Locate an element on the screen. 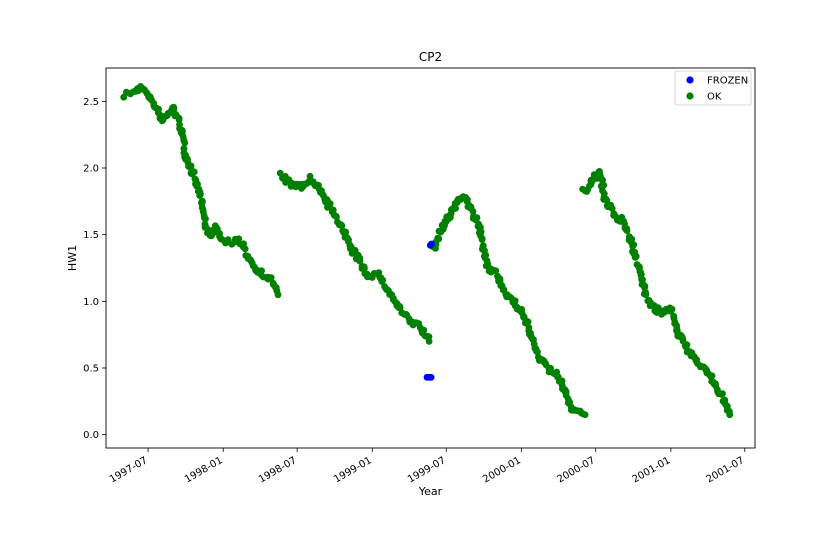  legend-label-frozen: FROZEN is located at coordinates (727, 81).